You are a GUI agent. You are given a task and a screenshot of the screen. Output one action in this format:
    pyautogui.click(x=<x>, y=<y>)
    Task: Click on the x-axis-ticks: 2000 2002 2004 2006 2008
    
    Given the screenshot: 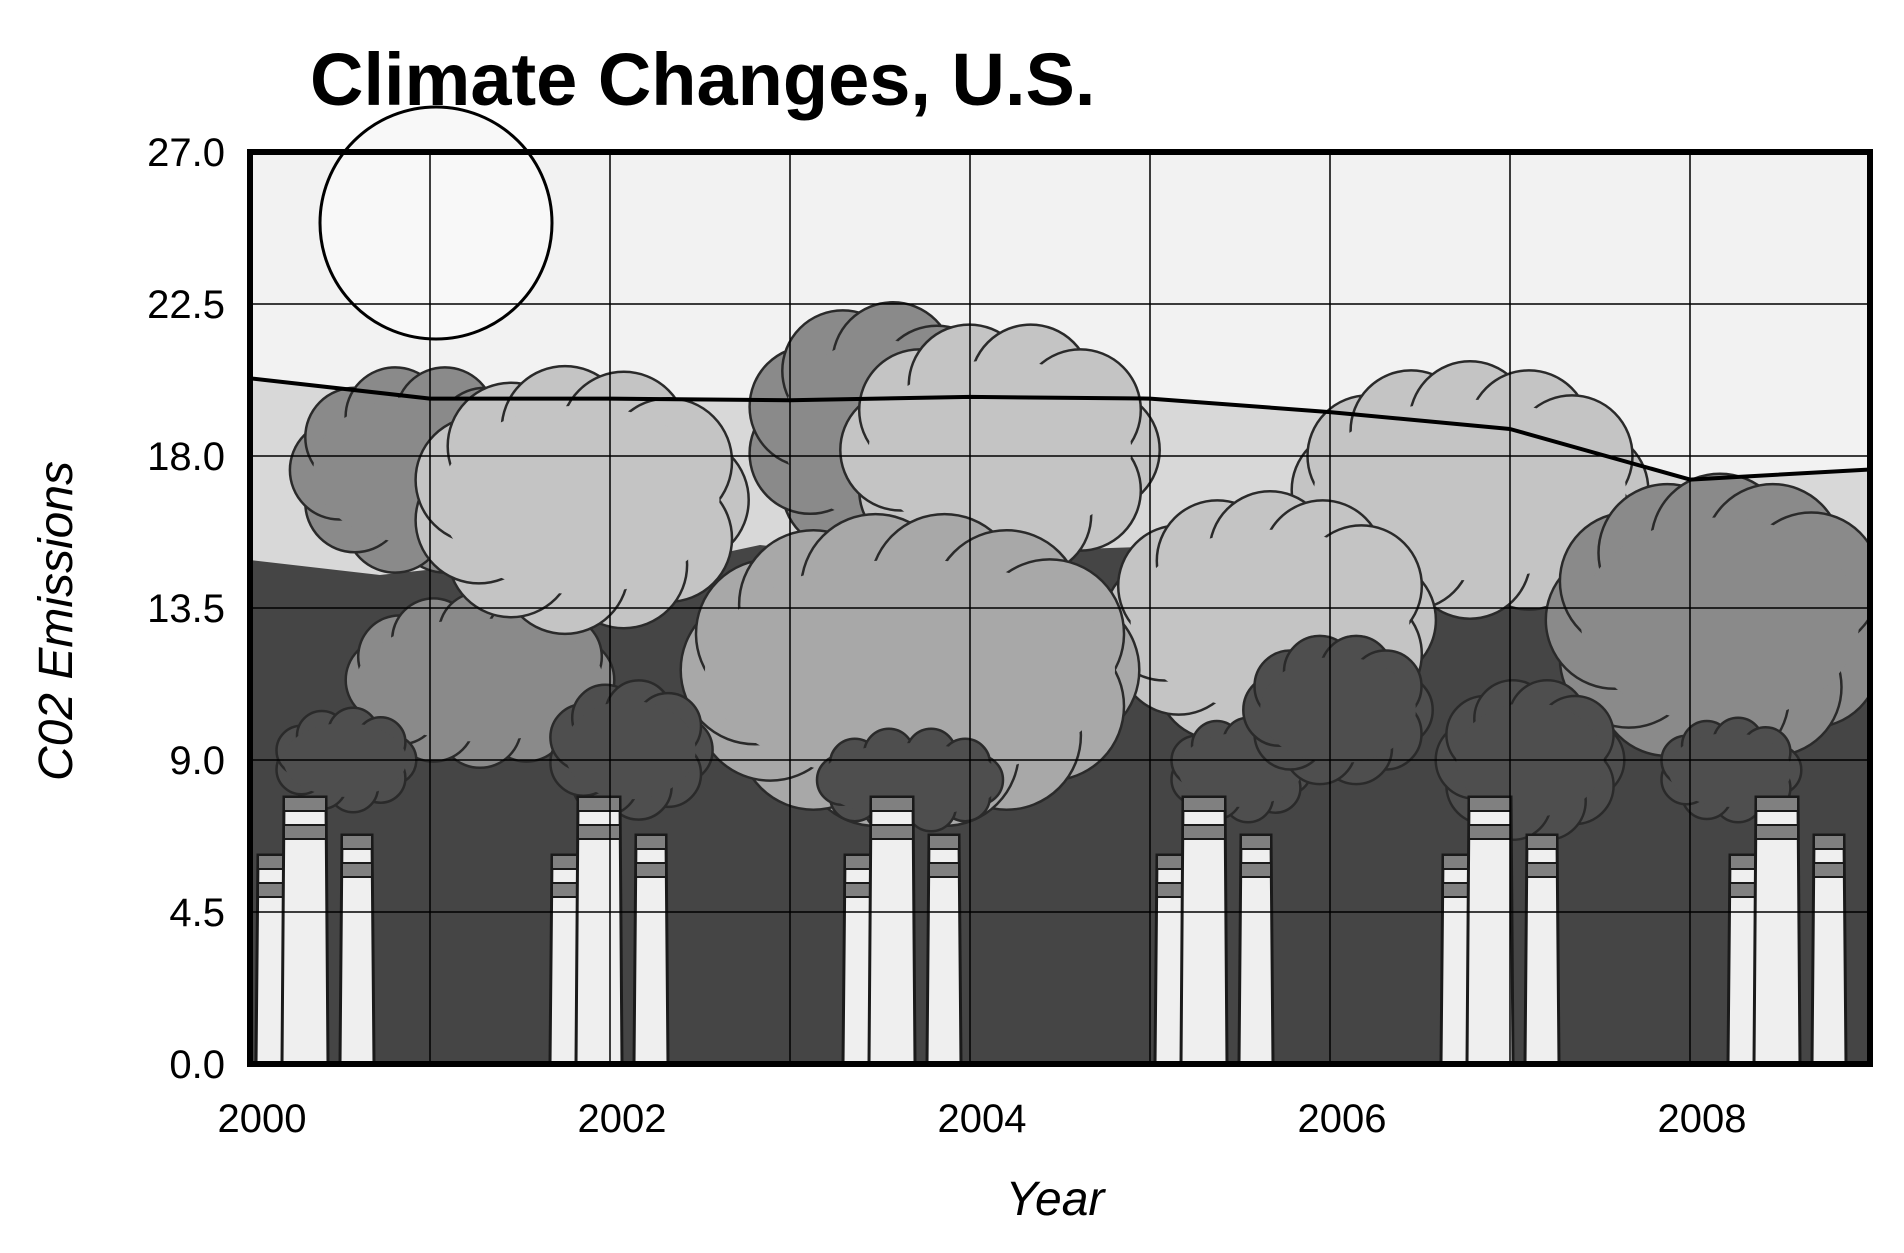 What is the action you would take?
    pyautogui.click(x=982, y=1119)
    